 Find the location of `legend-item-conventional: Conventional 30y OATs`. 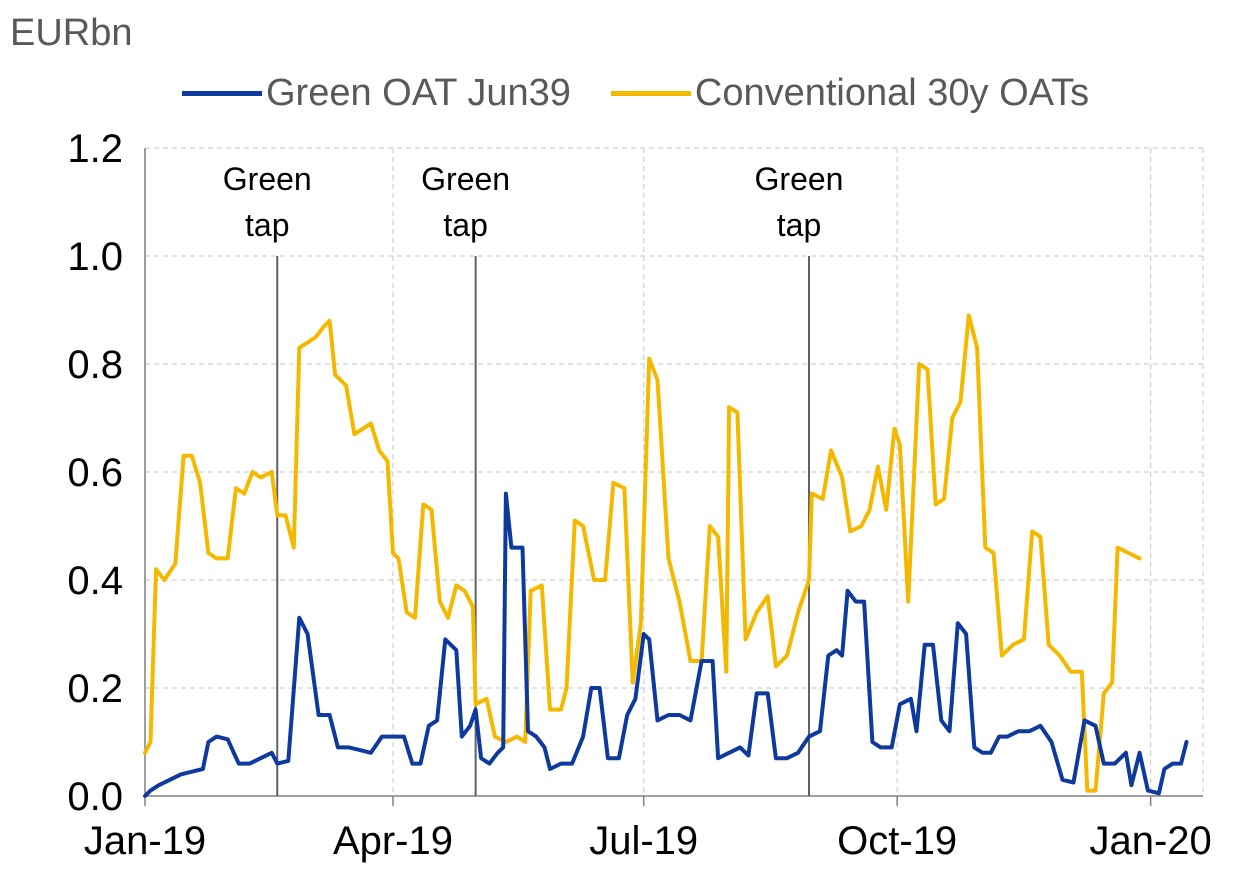

legend-item-conventional: Conventional 30y OATs is located at coordinates (850, 93).